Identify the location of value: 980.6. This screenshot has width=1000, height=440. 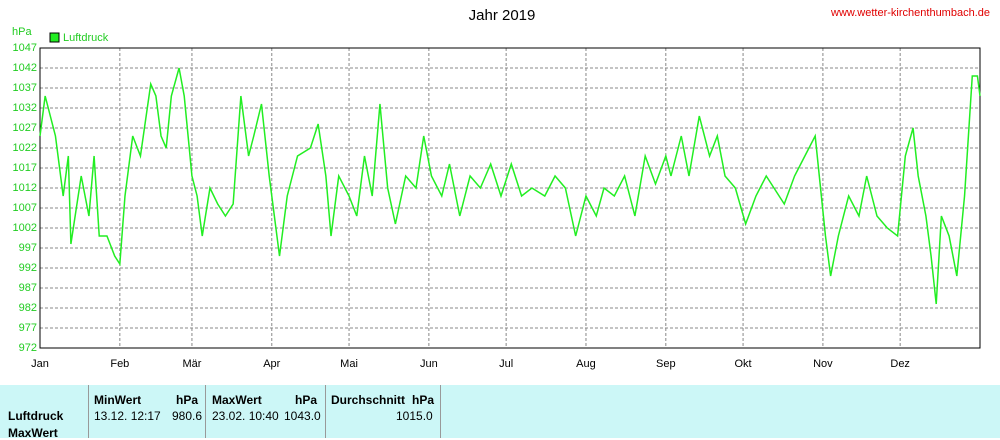
(187, 416).